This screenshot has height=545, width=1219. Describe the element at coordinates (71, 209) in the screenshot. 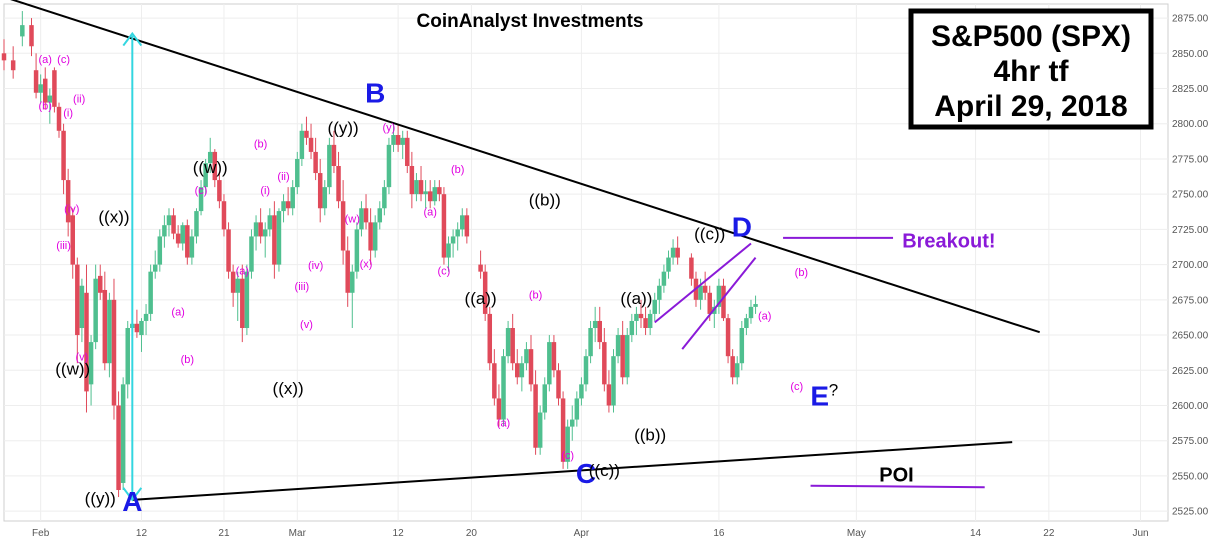

I see `wave-label-minor: (iv)` at that location.